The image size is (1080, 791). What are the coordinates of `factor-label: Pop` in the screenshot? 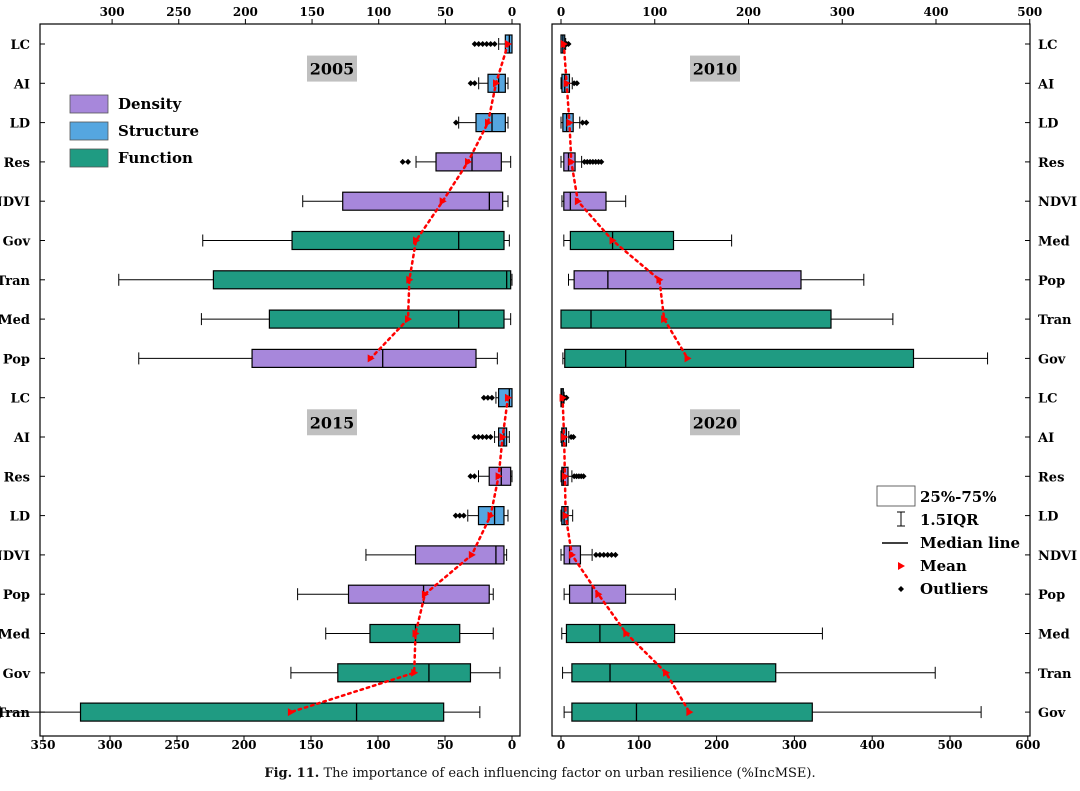 It's located at (1051, 281).